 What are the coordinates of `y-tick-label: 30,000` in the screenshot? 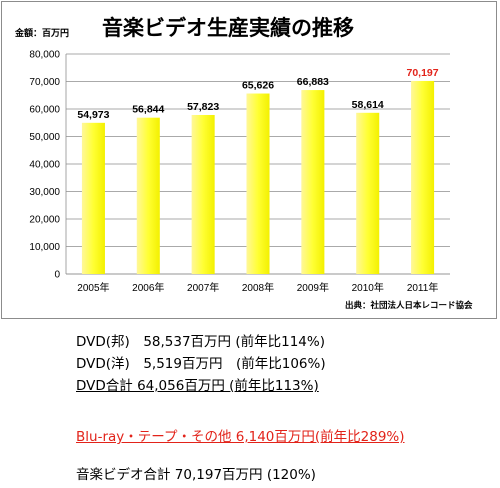 It's located at (44, 192).